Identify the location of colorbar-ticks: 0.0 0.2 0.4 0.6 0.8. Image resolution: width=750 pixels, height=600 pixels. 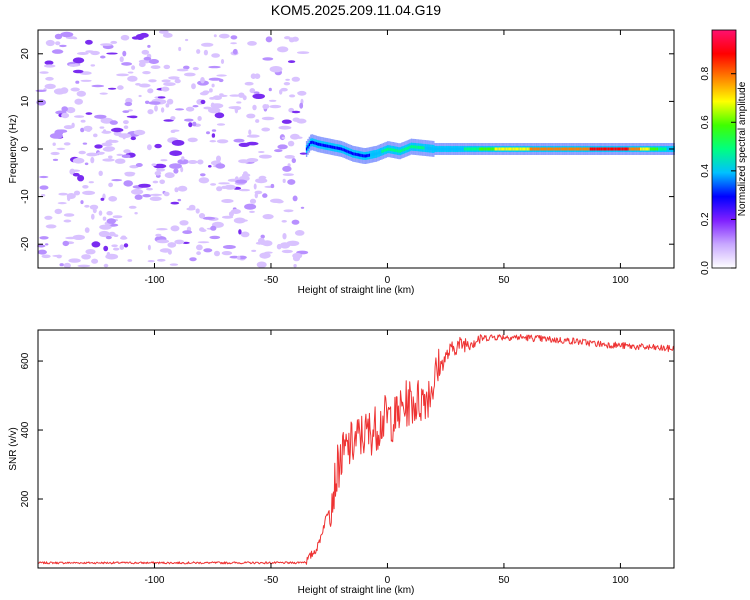
(718, 170).